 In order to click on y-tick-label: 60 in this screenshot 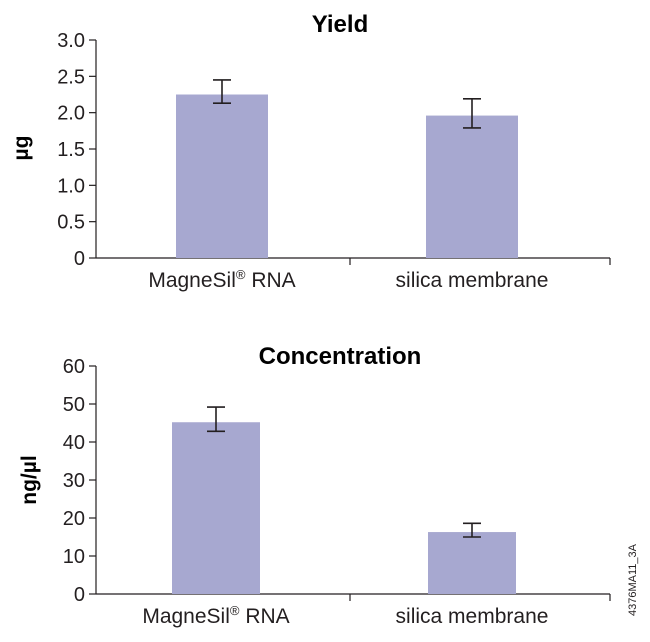, I will do `click(74, 367)`.